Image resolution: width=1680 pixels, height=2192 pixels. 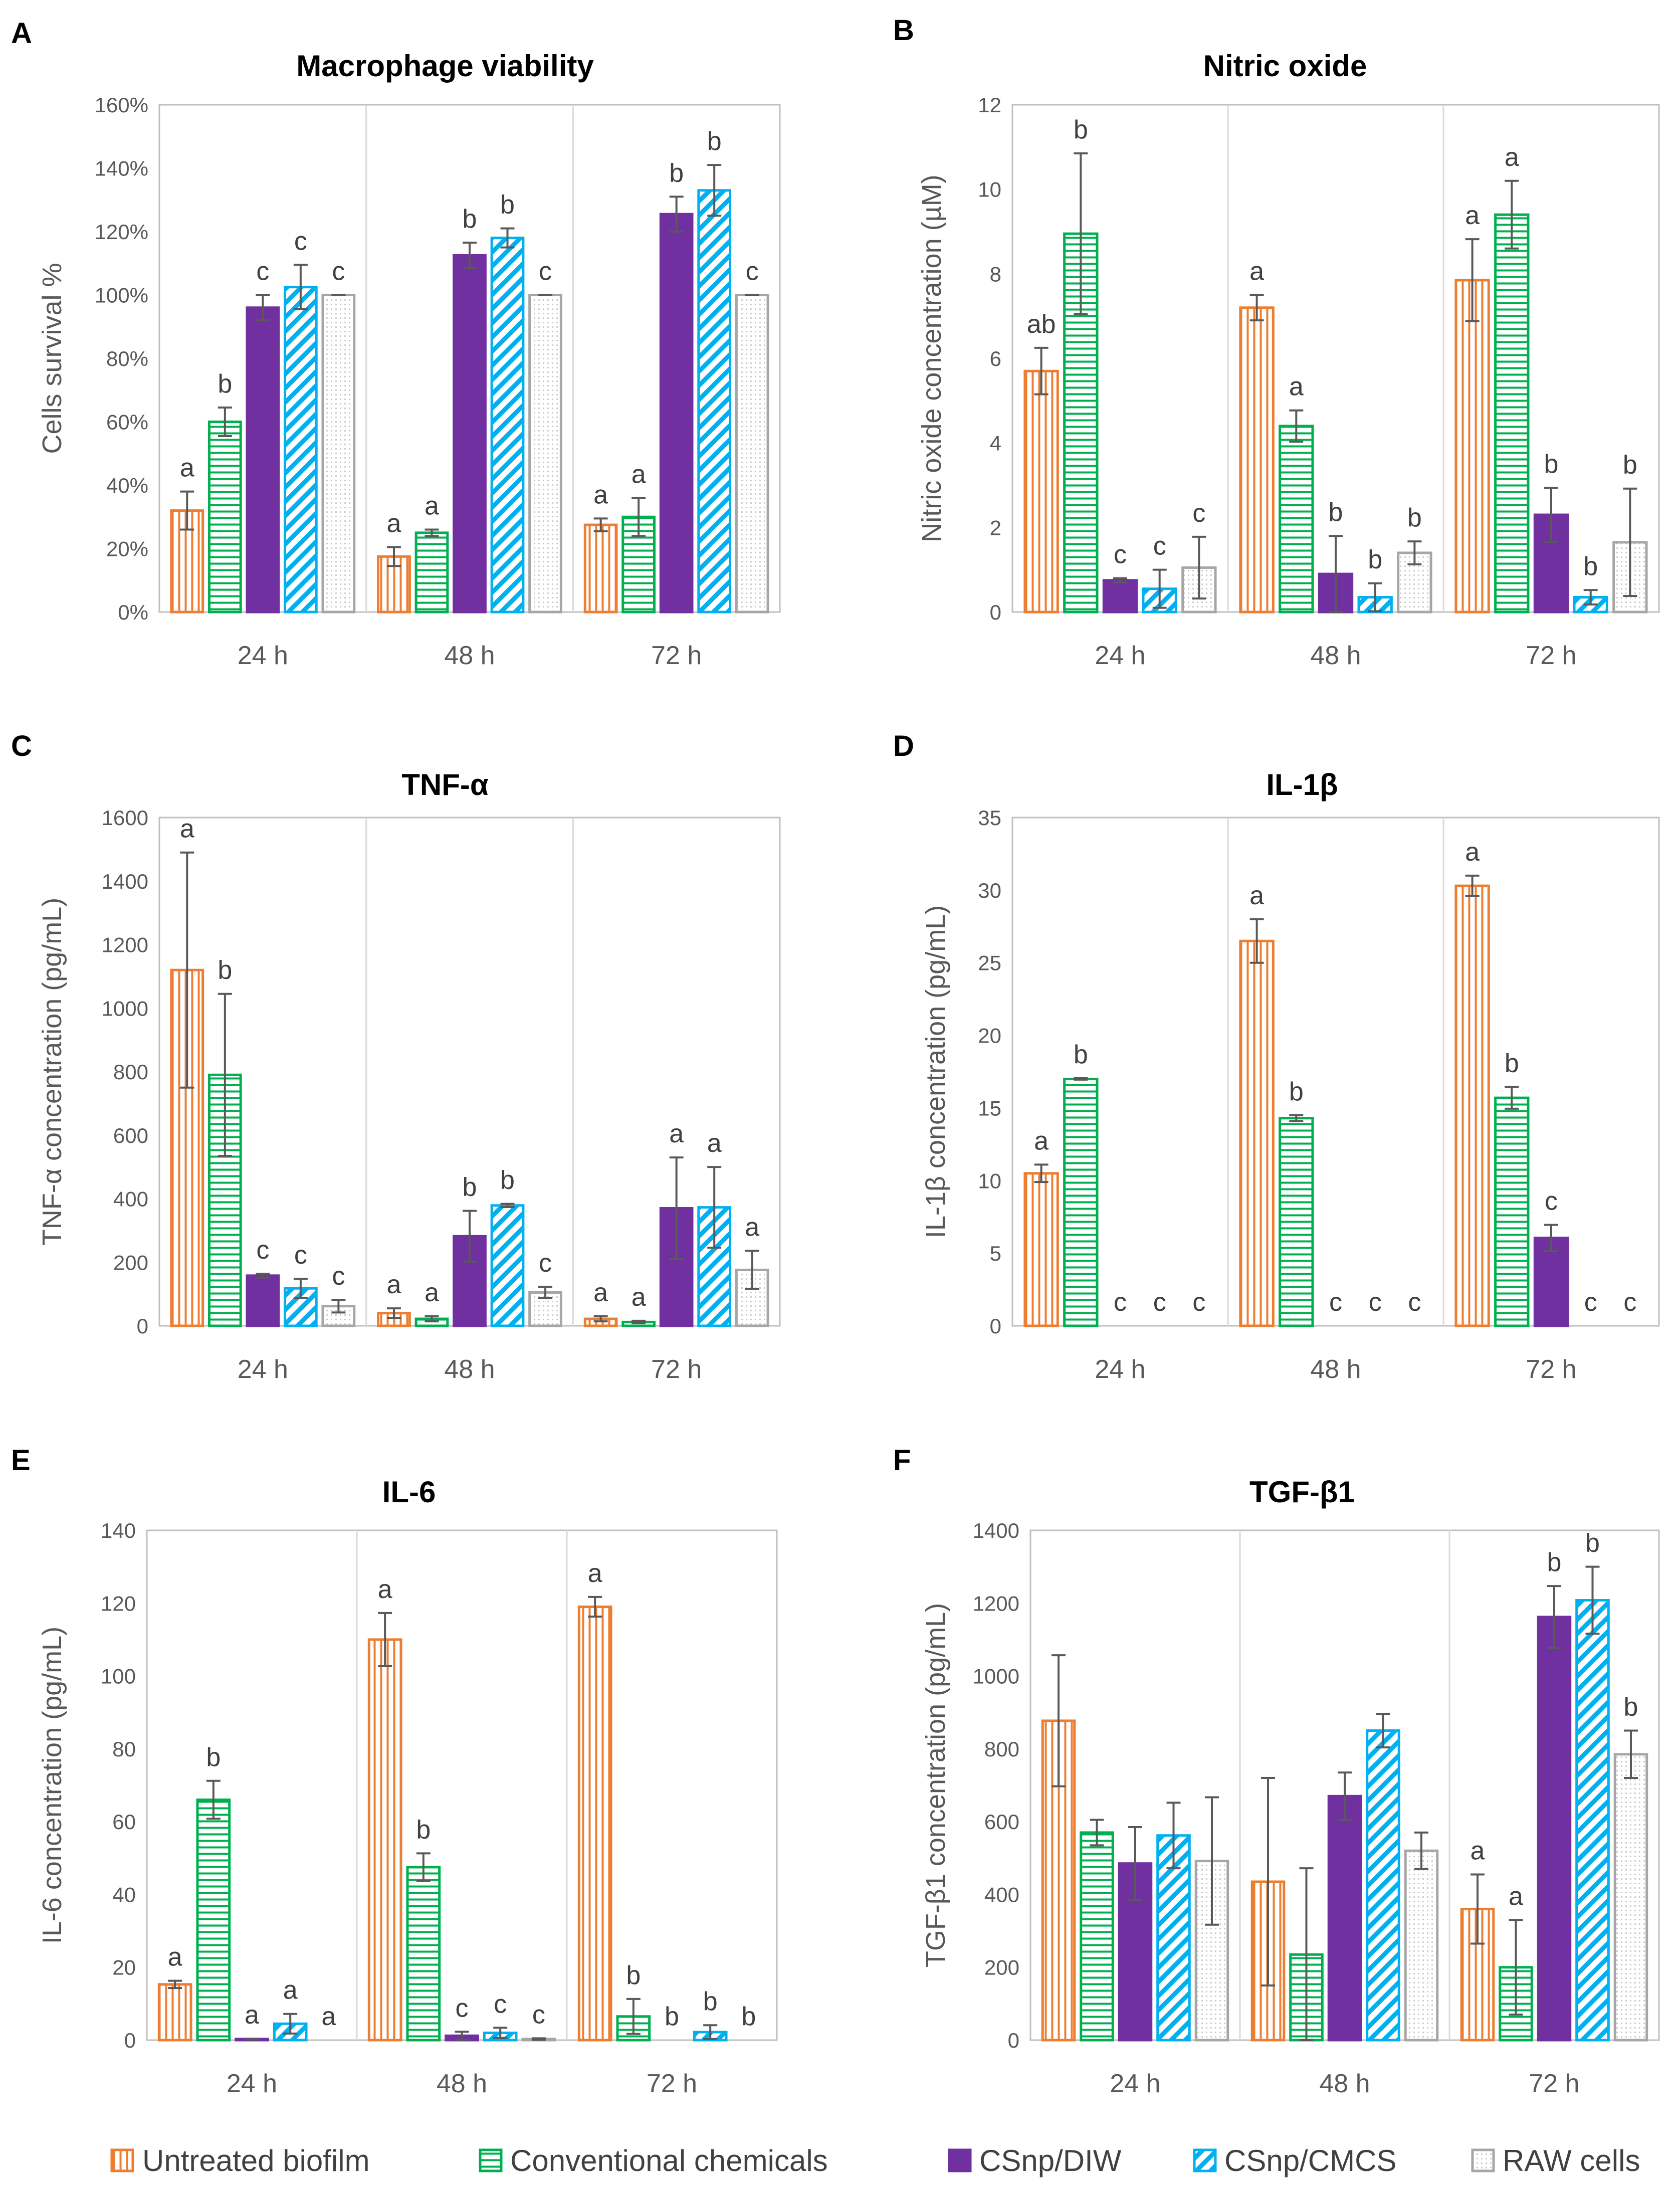 I want to click on y-tick-label: 120%, so click(x=121, y=232).